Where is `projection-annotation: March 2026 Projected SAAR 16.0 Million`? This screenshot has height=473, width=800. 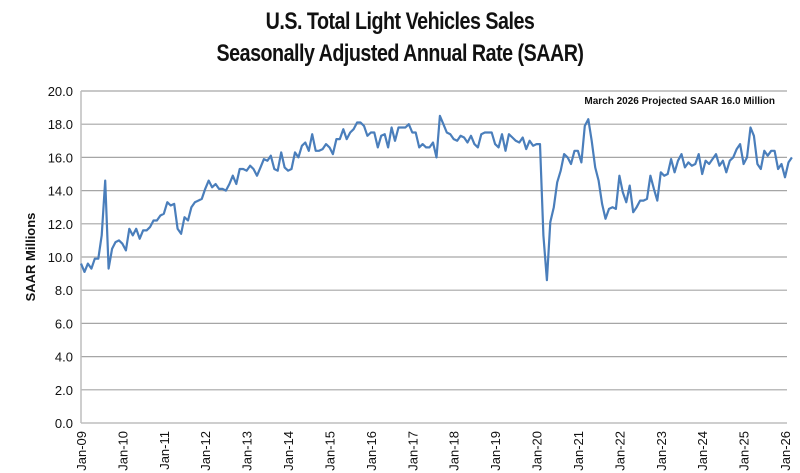
projection-annotation: March 2026 Projected SAAR 16.0 Million is located at coordinates (679, 101).